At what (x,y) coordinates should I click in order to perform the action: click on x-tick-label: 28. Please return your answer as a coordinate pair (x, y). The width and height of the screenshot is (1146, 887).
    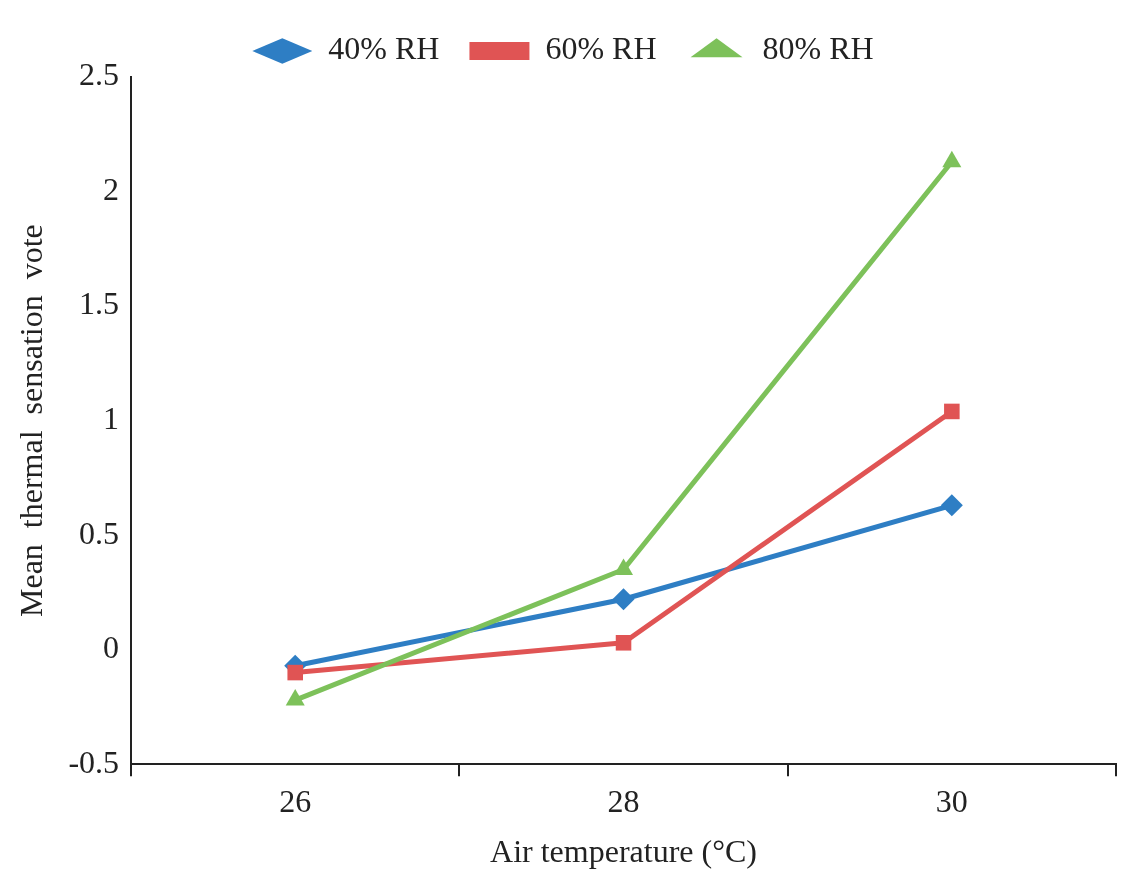
    Looking at the image, I should click on (623, 800).